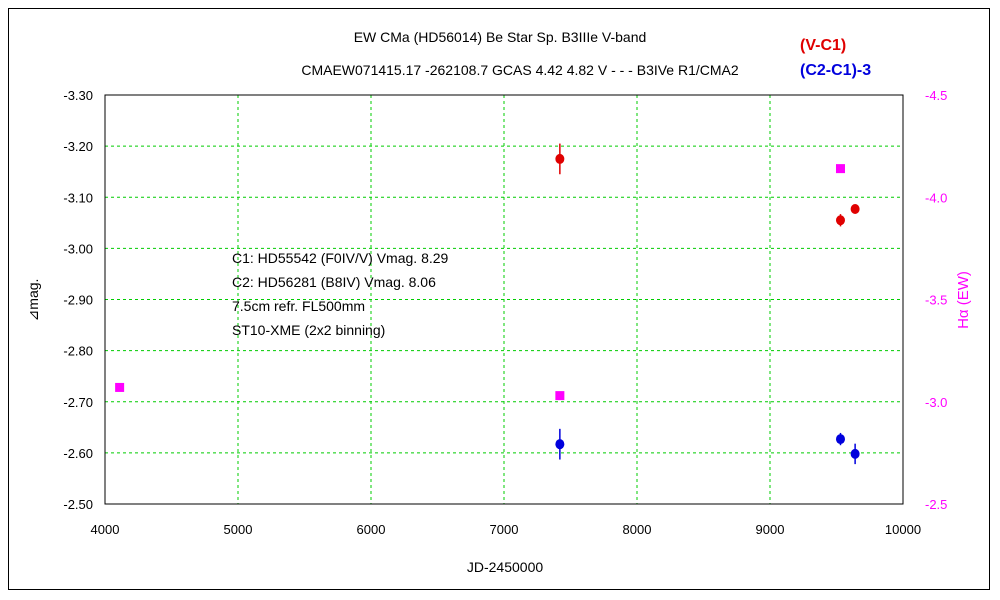  What do you see at coordinates (823, 45) in the screenshot?
I see `legend-entry-v-c1: (V-C1)` at bounding box center [823, 45].